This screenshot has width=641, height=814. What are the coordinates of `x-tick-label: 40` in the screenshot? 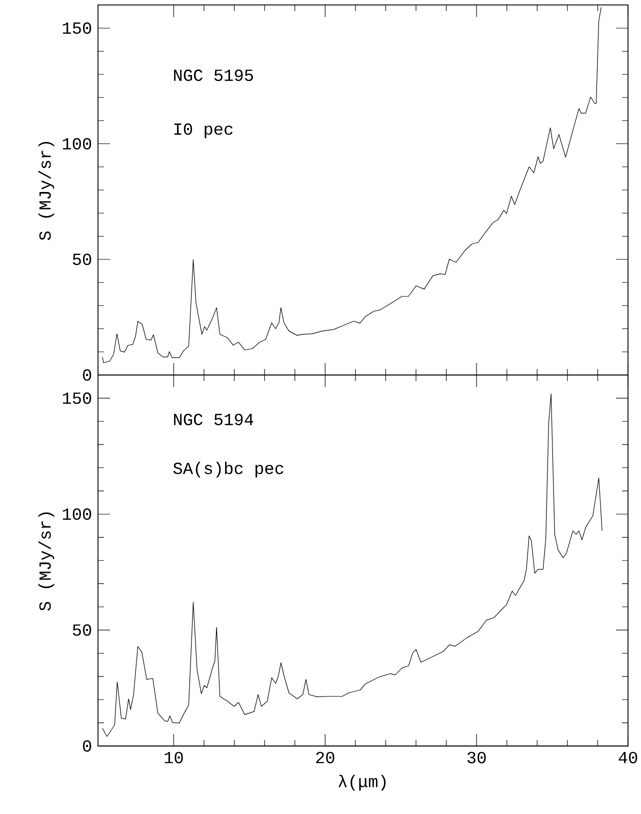 It's located at (628, 758).